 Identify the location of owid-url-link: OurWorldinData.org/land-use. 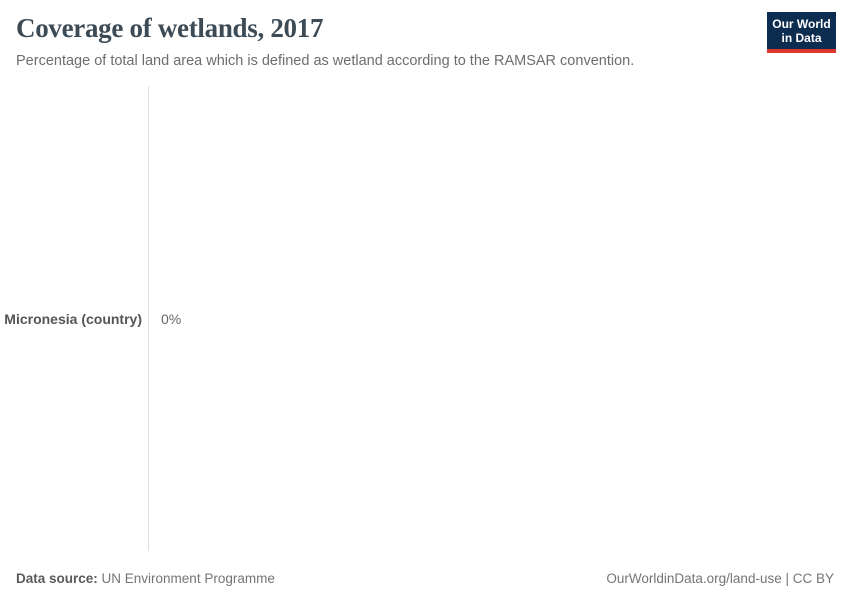
(694, 578).